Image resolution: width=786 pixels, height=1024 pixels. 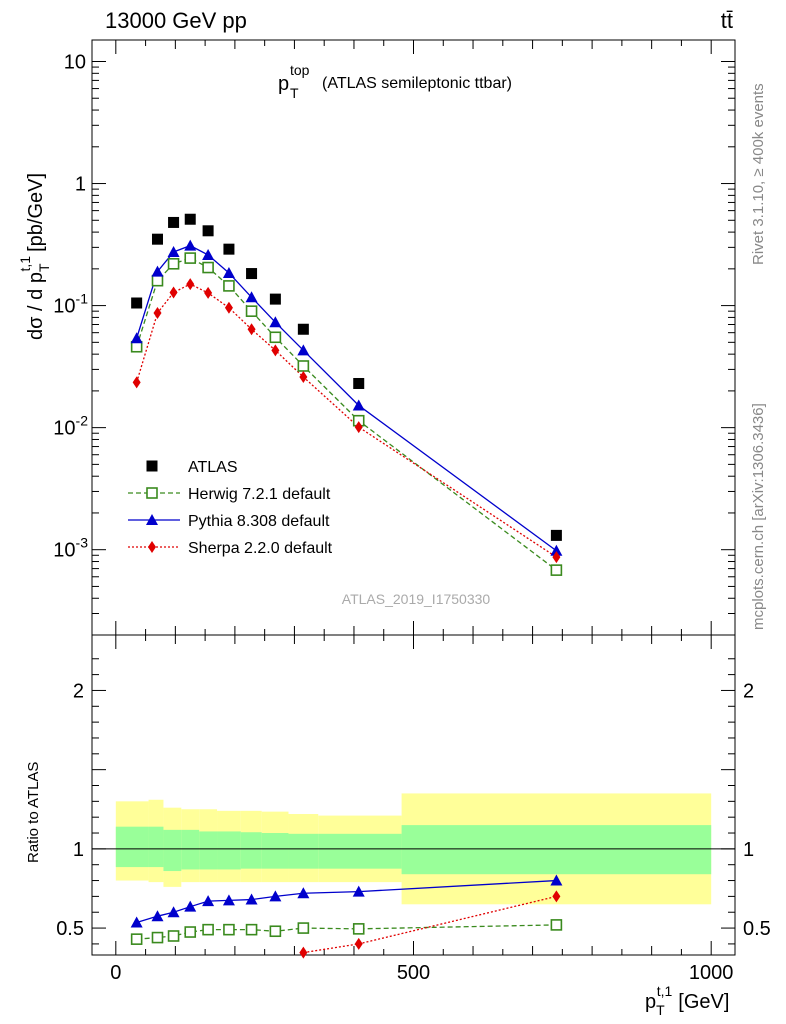 I want to click on y-tick-label: 10⁻², so click(x=70, y=426).